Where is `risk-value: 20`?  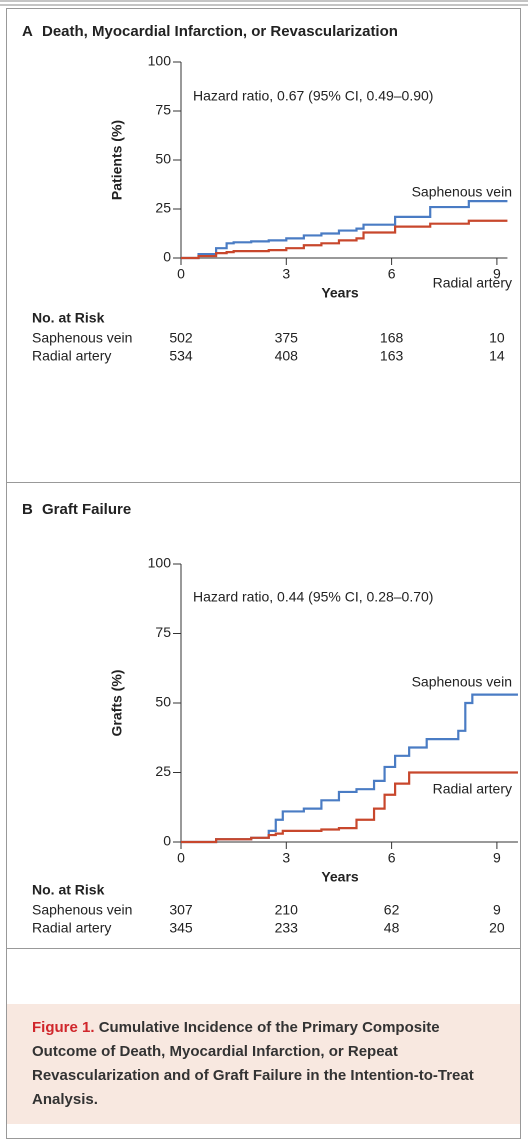
risk-value: 20 is located at coordinates (497, 928).